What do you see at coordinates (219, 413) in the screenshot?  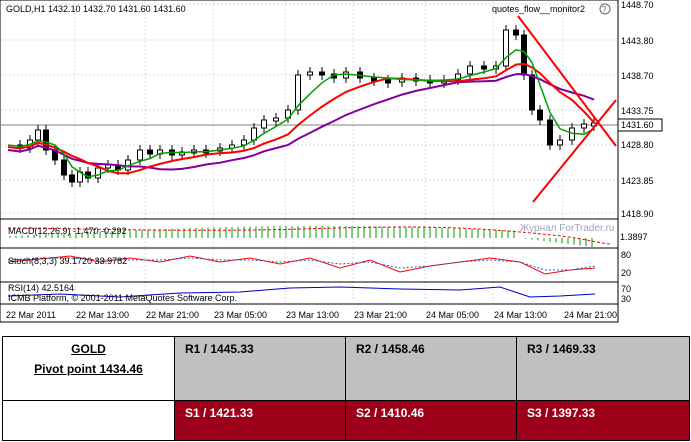 I see `s1-label: S1 / 1421.33` at bounding box center [219, 413].